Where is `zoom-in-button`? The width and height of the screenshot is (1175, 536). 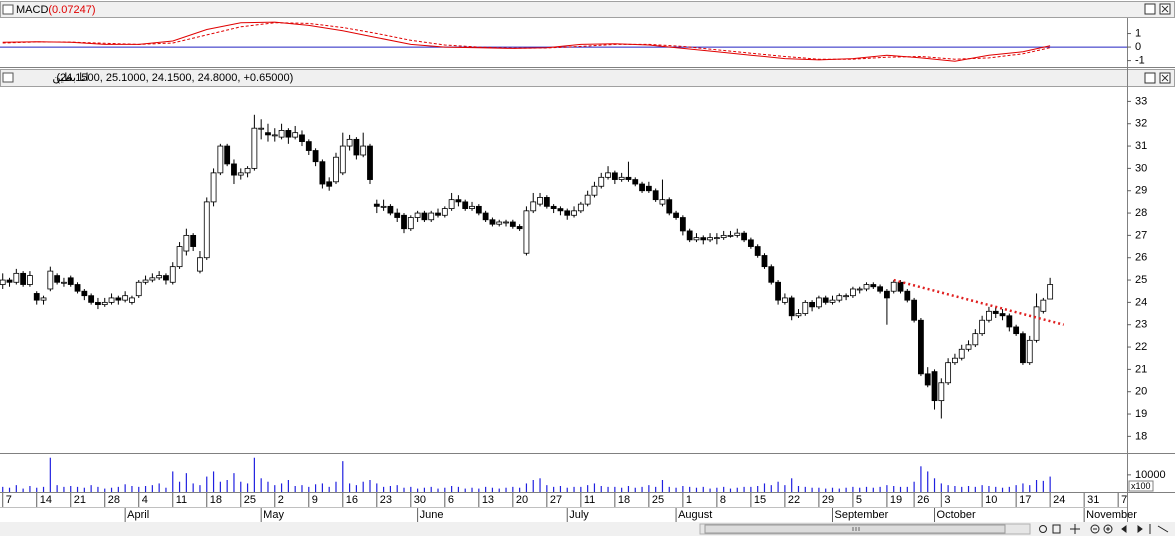 zoom-in-button is located at coordinates (1108, 529).